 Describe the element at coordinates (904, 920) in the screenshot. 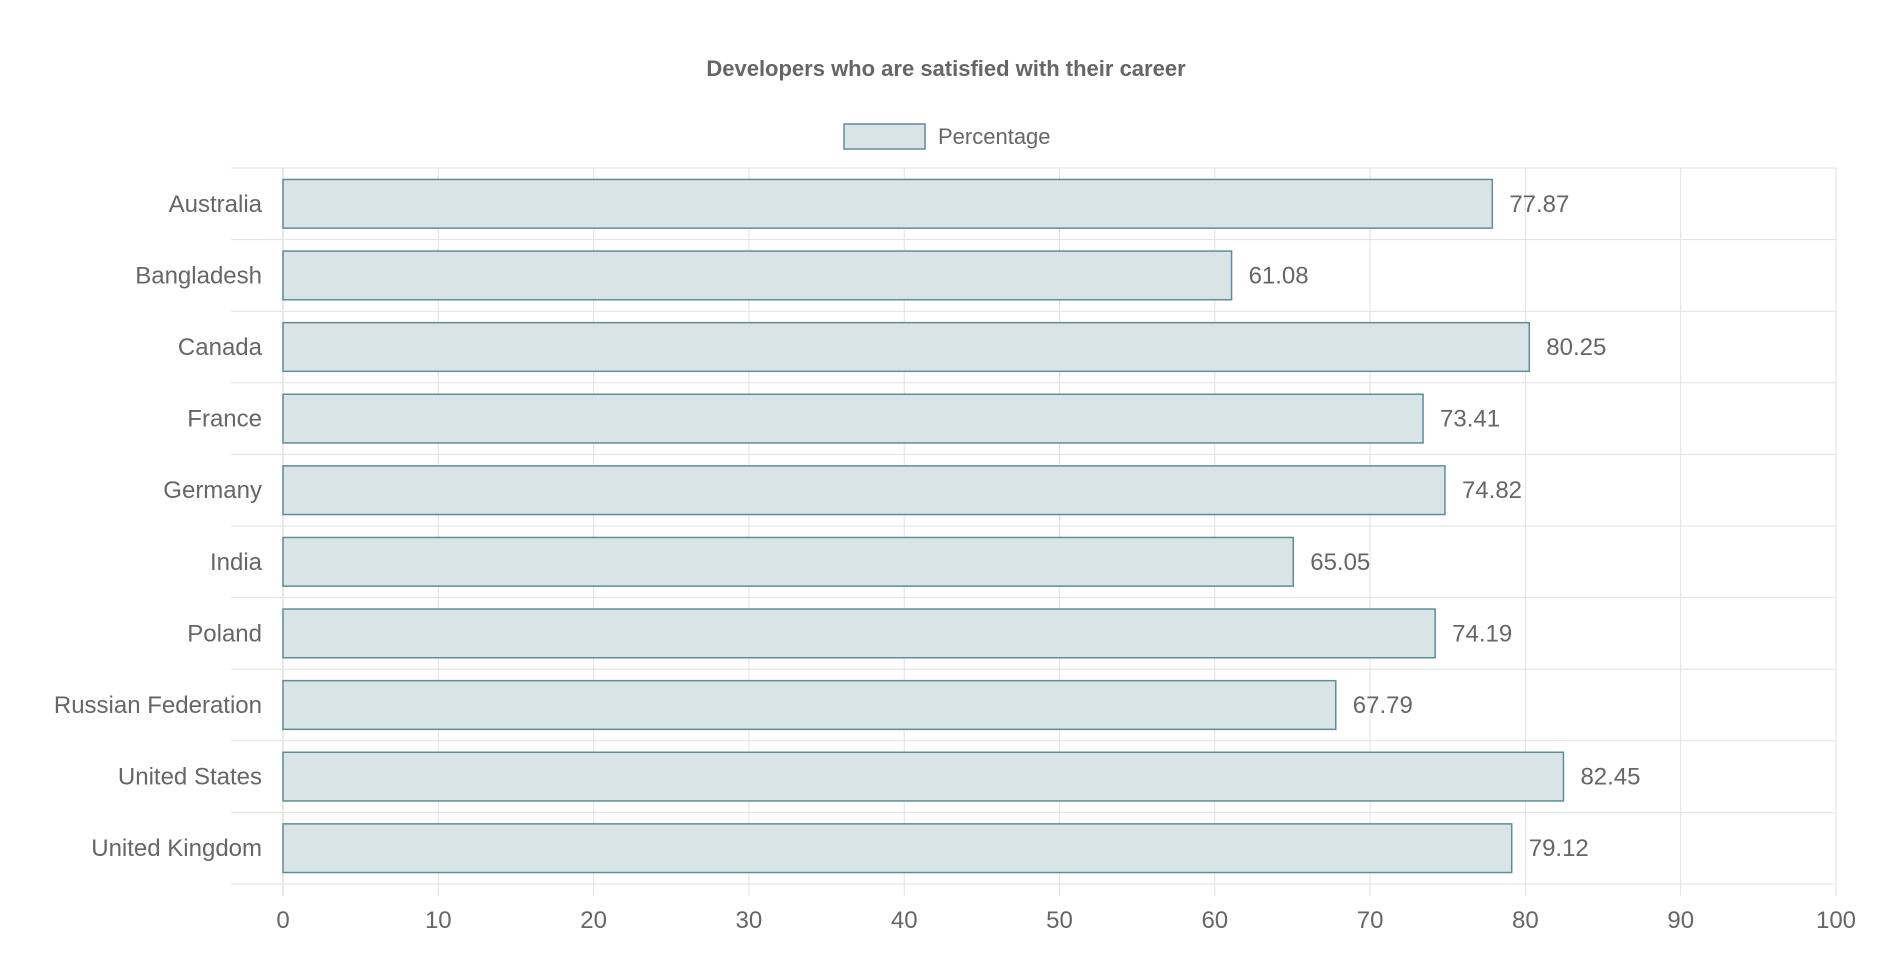

I see `x-tick-label: 40` at that location.